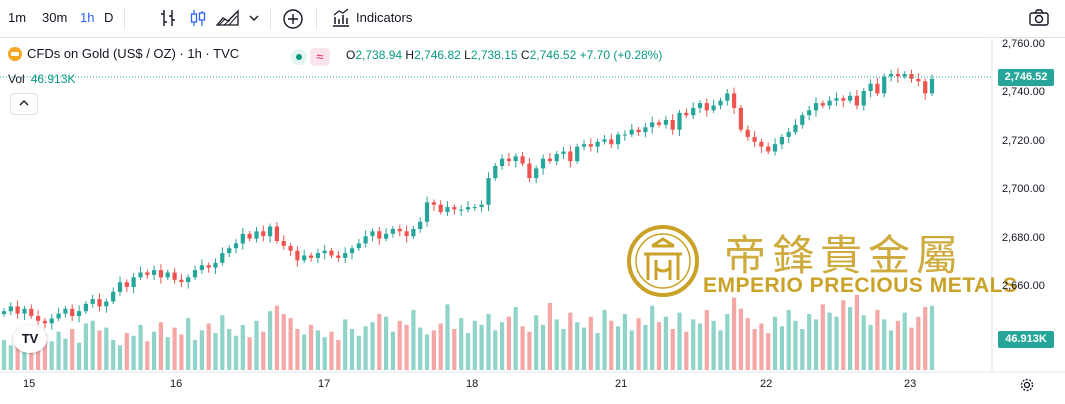 The image size is (1065, 404). What do you see at coordinates (766, 384) in the screenshot?
I see `time-tick-label: 22` at bounding box center [766, 384].